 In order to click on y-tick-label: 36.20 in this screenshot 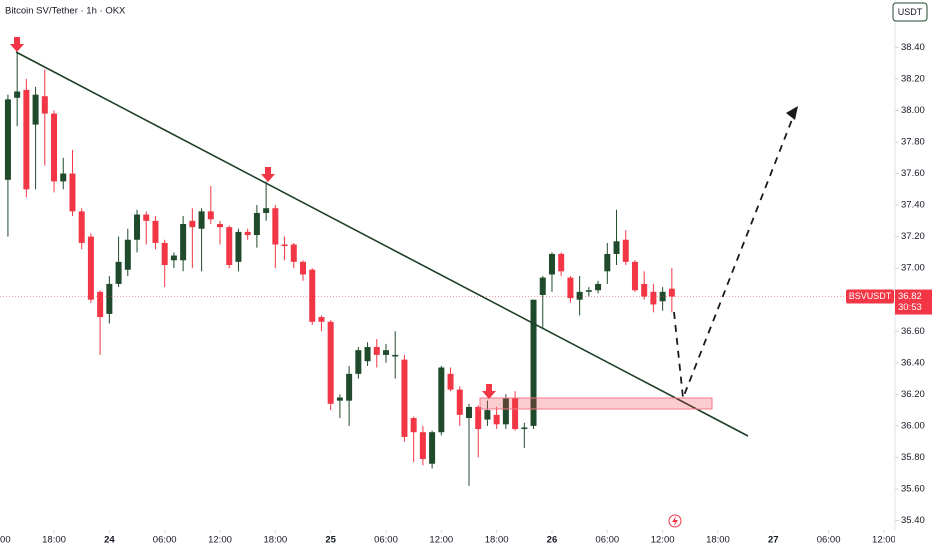, I will do `click(913, 394)`.